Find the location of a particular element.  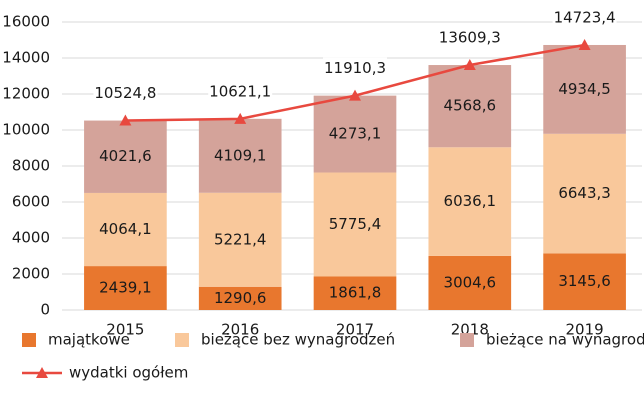

data-label: 6036,1 is located at coordinates (470, 201).